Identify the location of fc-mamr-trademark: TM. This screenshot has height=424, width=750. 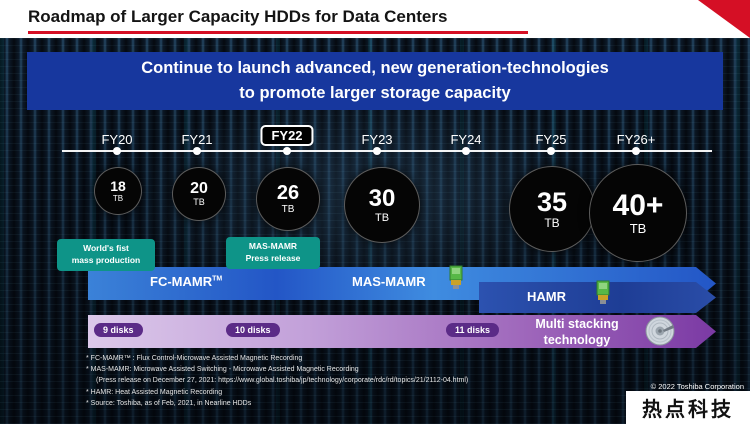
(217, 279).